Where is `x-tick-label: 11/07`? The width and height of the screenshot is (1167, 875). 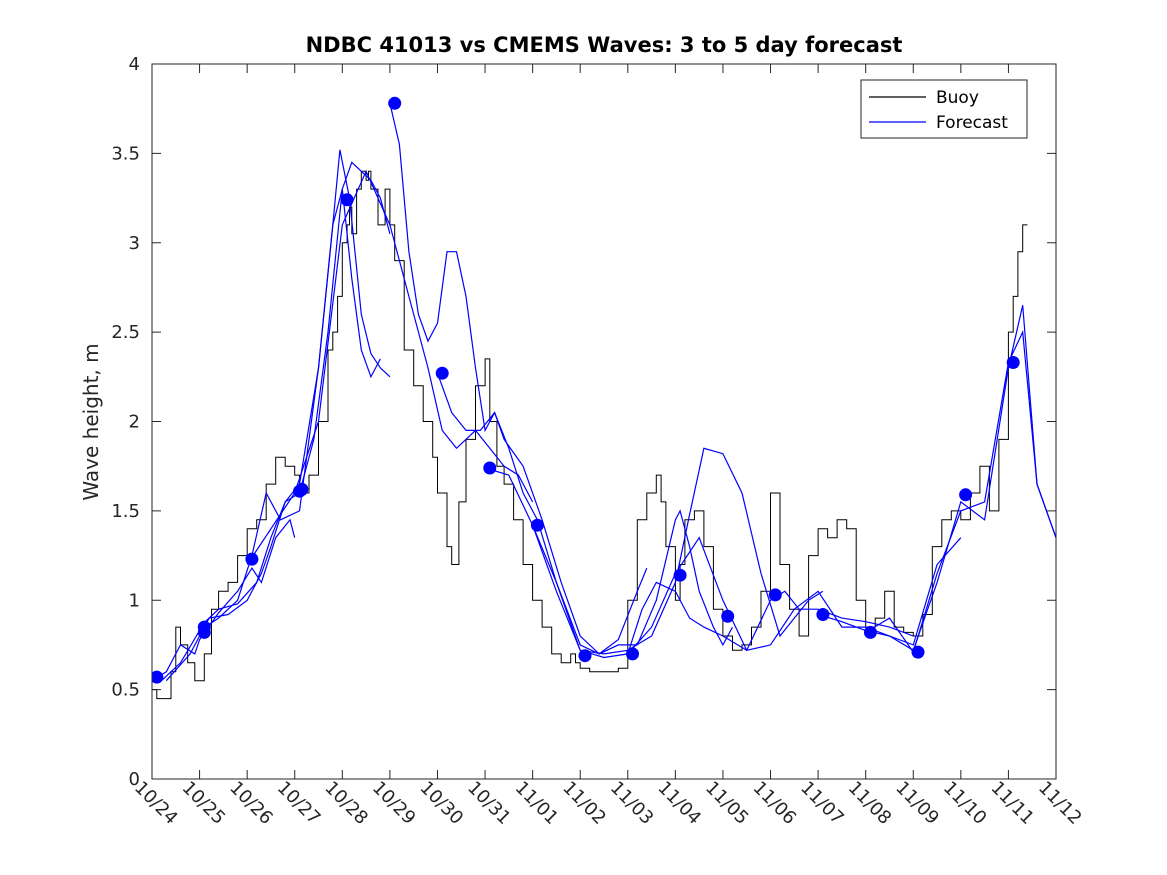 x-tick-label: 11/07 is located at coordinates (822, 803).